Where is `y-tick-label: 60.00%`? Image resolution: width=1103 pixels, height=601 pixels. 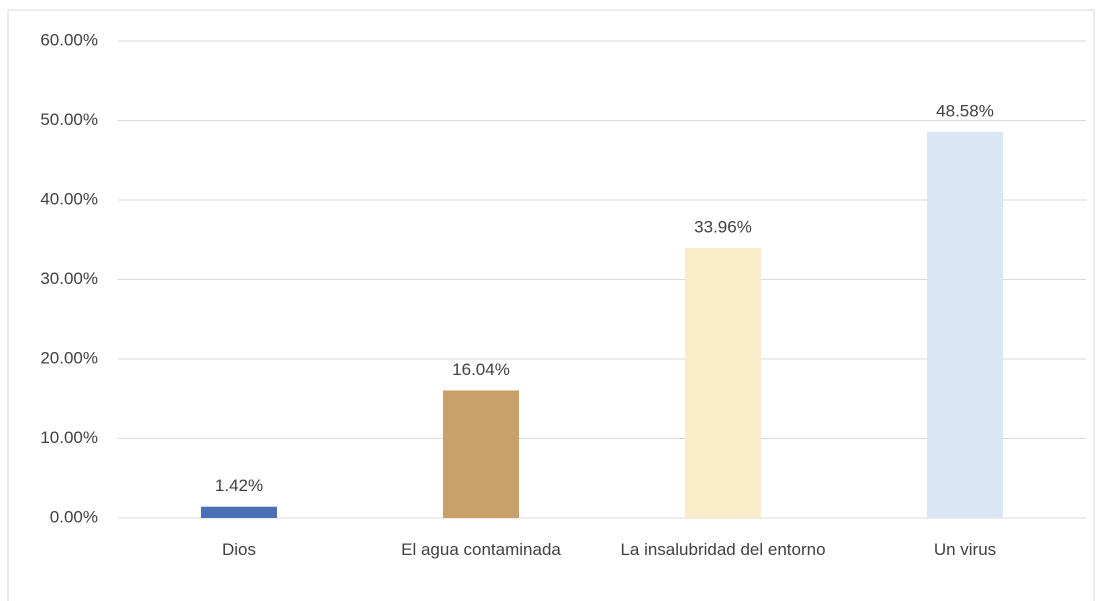 y-tick-label: 60.00% is located at coordinates (69, 39).